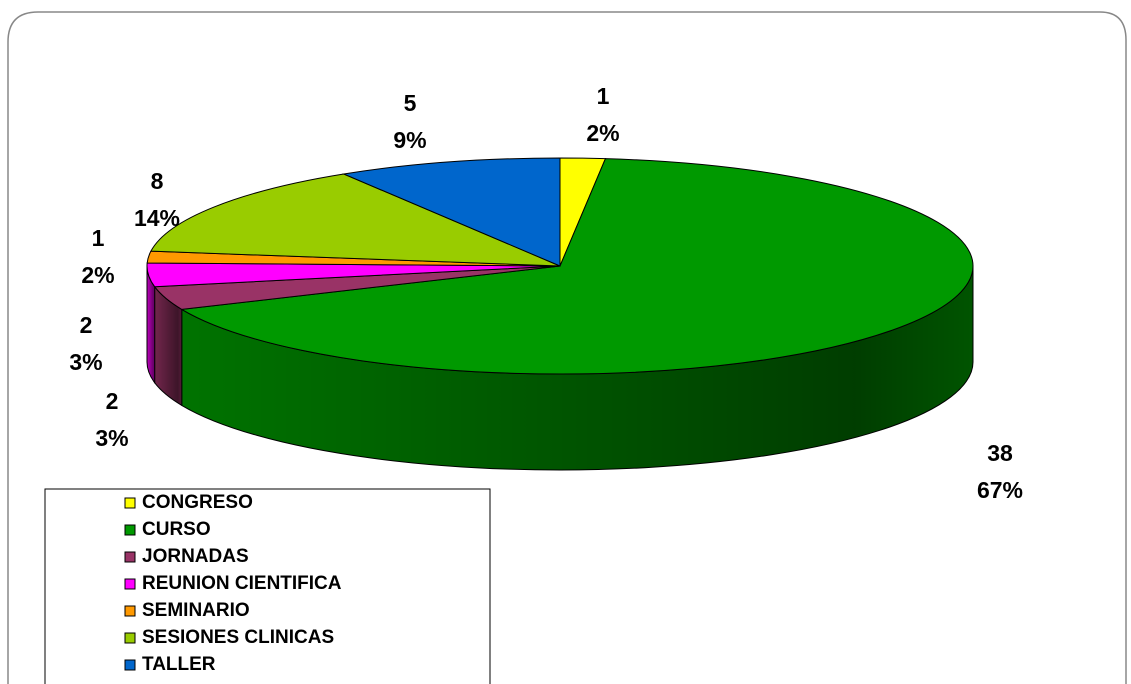  Describe the element at coordinates (409, 140) in the screenshot. I see `percent-label: 9%` at that location.